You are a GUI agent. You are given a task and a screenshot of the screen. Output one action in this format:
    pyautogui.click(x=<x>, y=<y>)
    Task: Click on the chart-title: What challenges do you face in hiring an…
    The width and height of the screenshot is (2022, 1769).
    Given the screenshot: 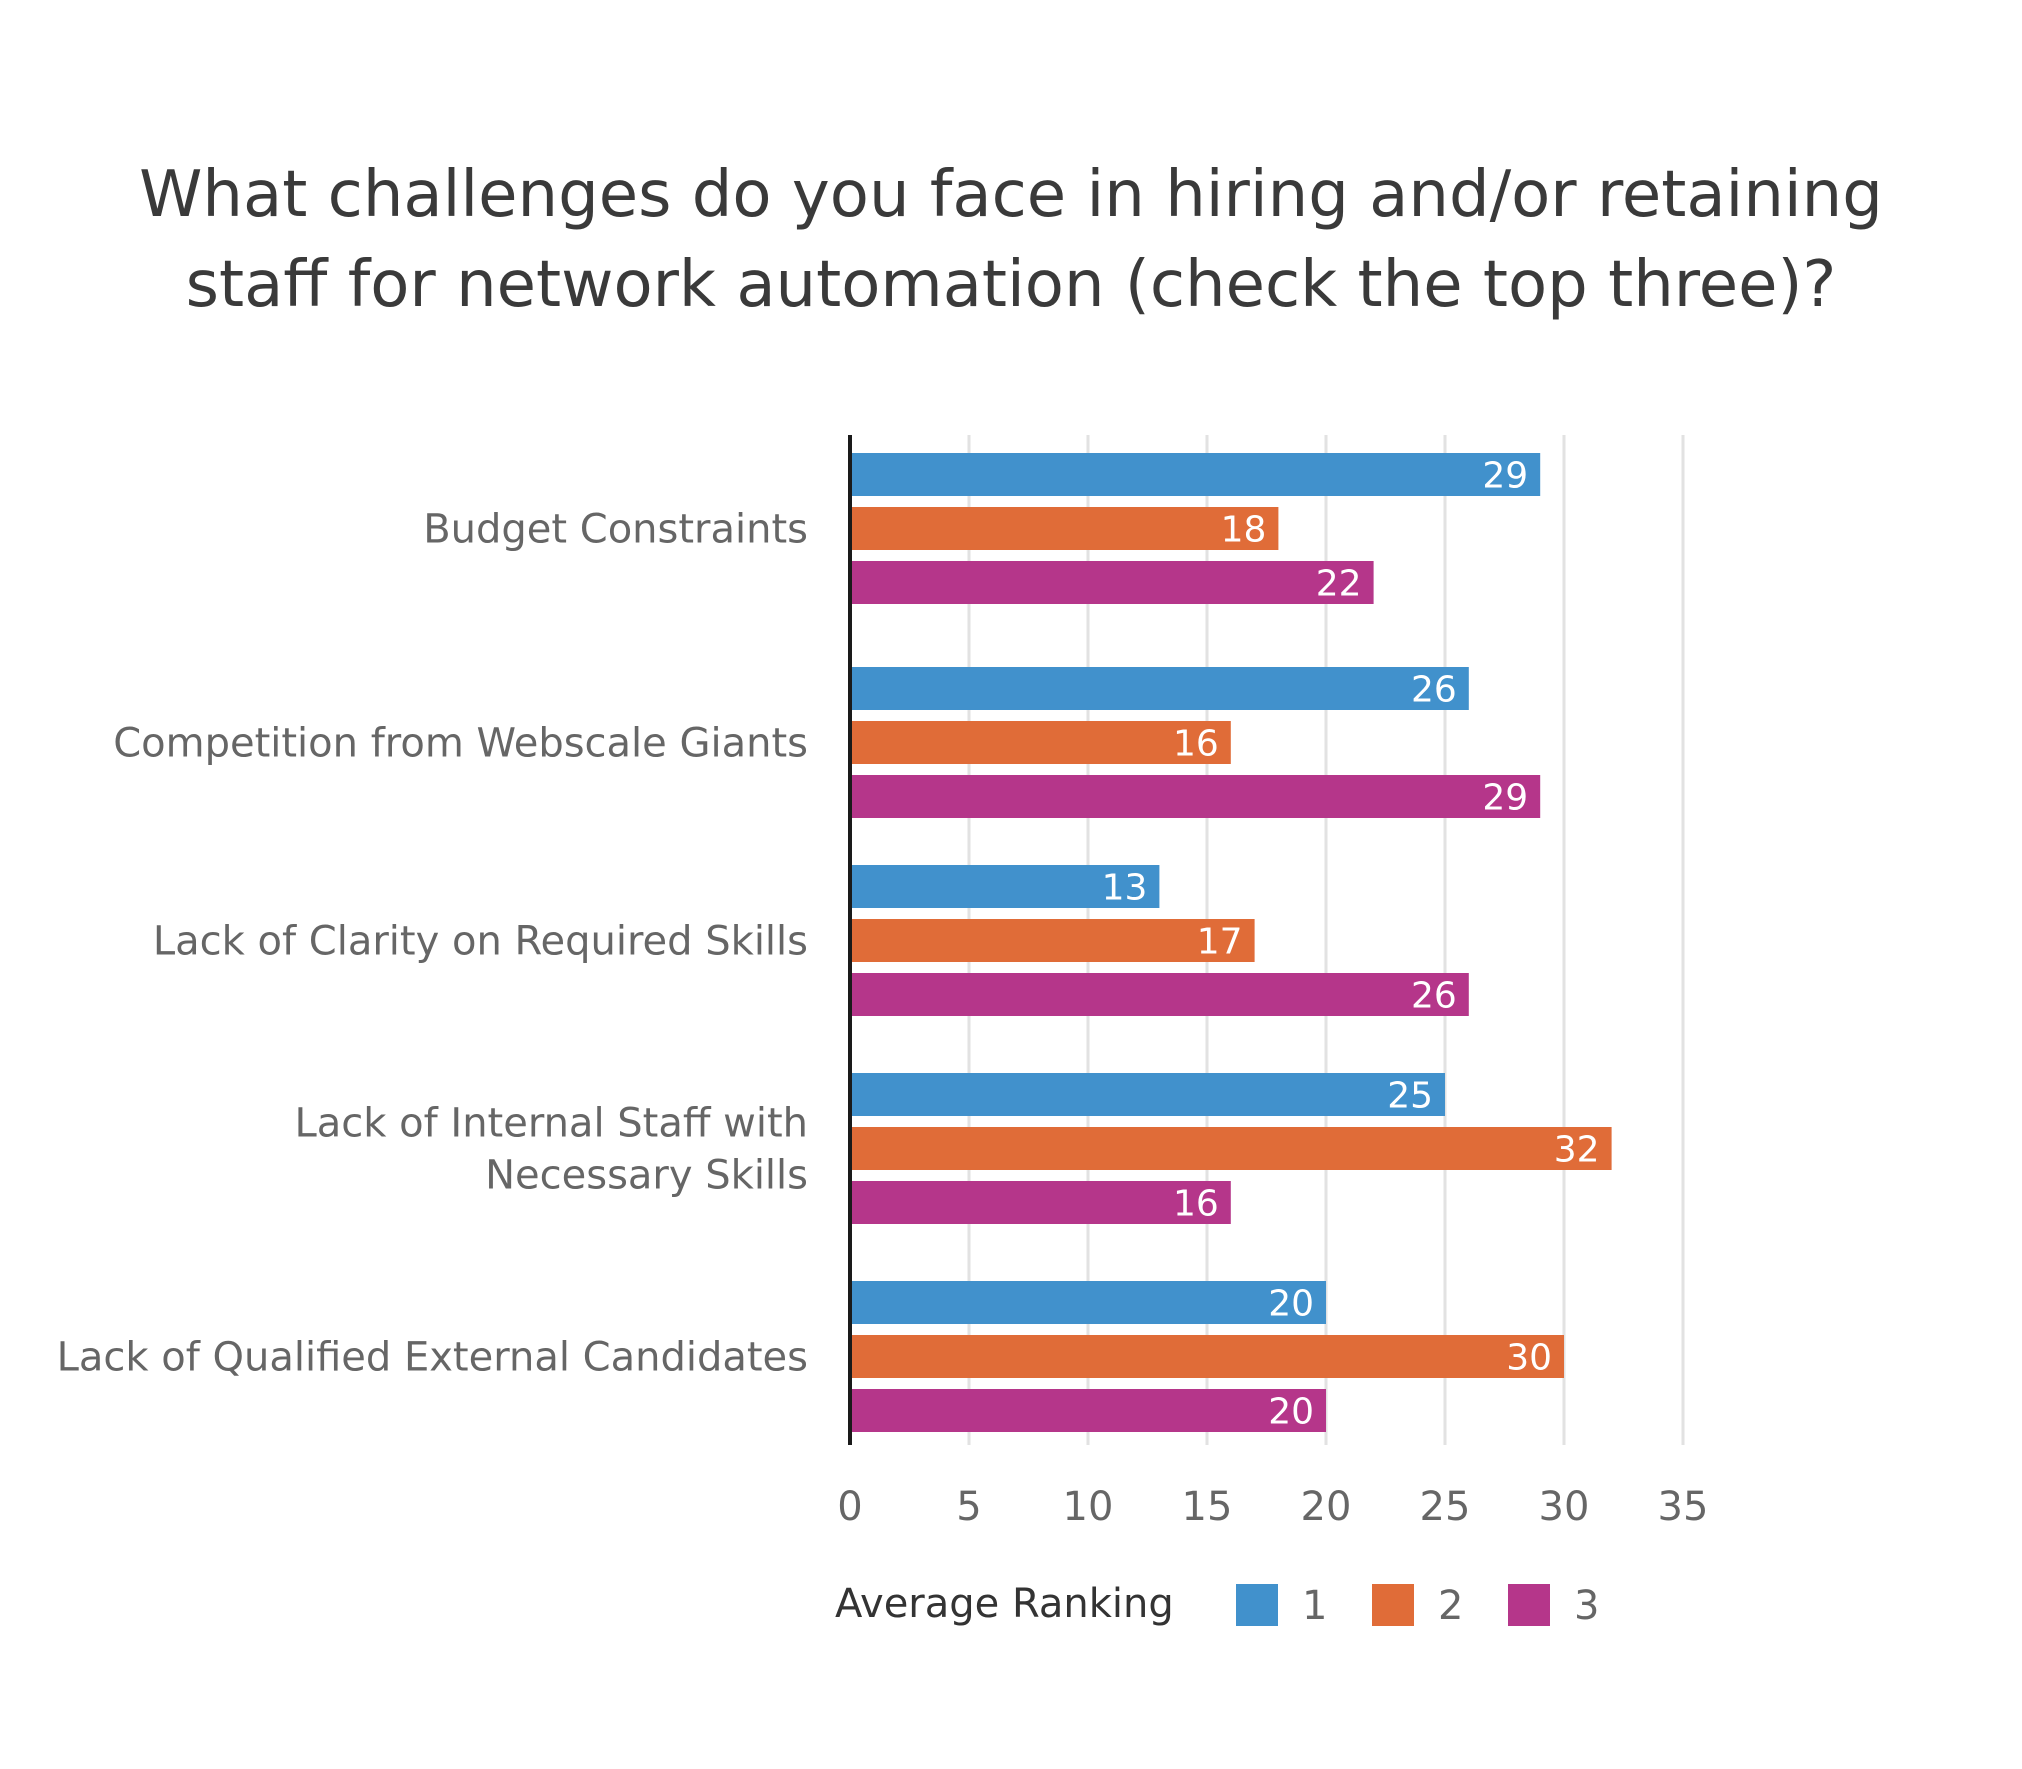 What is the action you would take?
    pyautogui.click(x=1011, y=240)
    